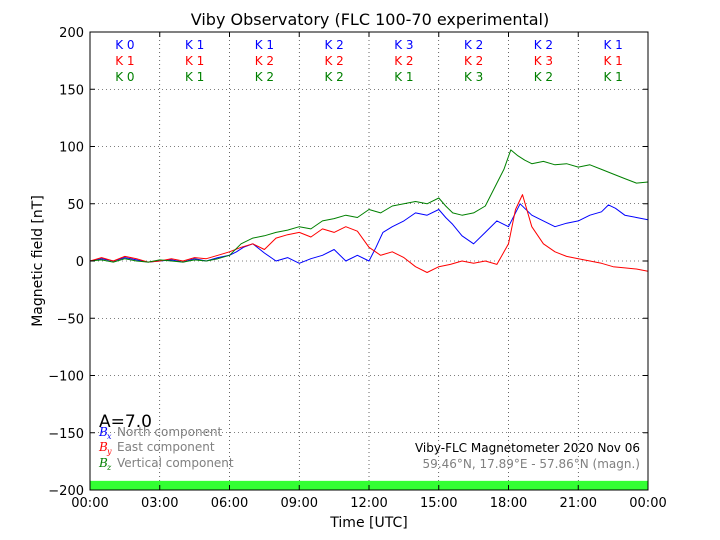 This screenshot has height=540, width=720. Describe the element at coordinates (66, 491) in the screenshot. I see `y-tick-label: −200` at that location.